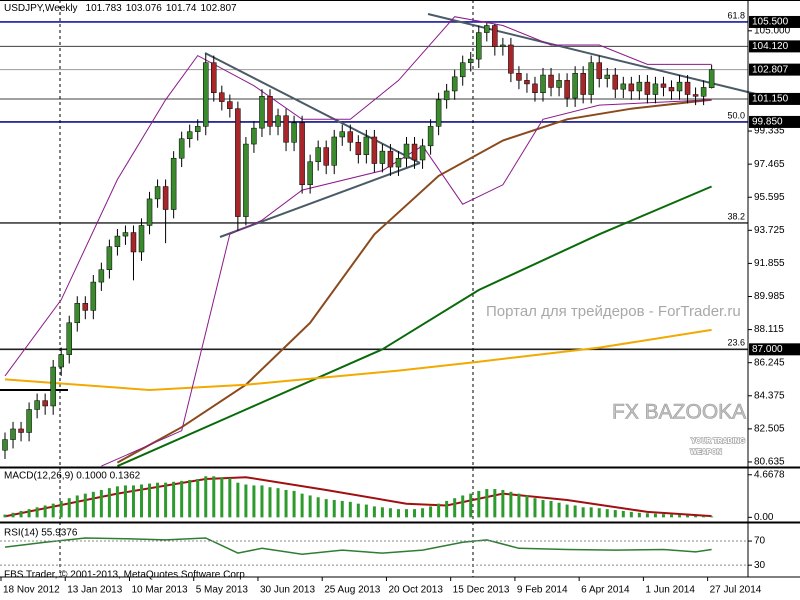  What do you see at coordinates (358, 360) in the screenshot?
I see `indicator-line` at bounding box center [358, 360].